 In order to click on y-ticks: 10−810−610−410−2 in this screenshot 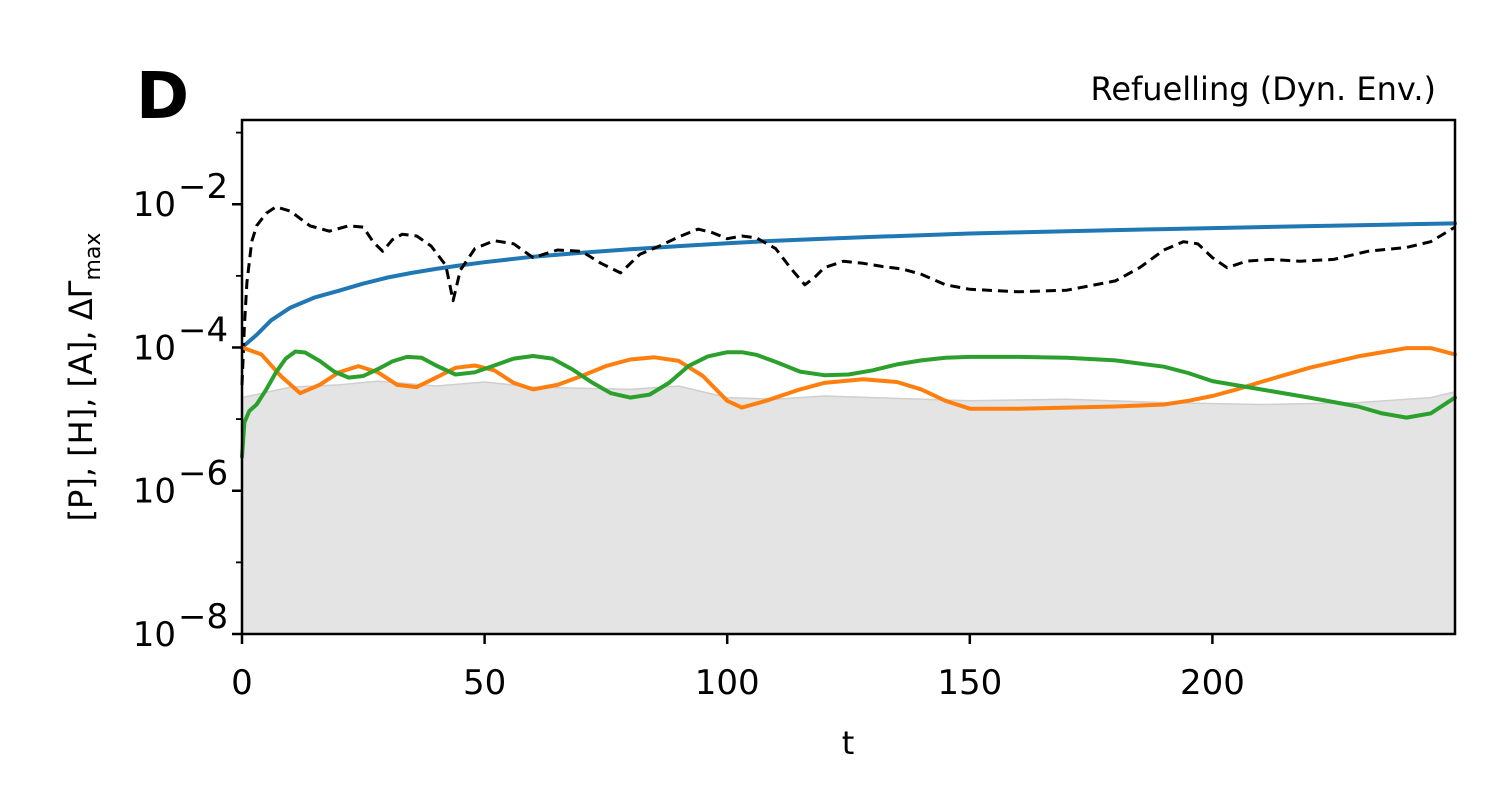, I will do `click(187, 393)`.